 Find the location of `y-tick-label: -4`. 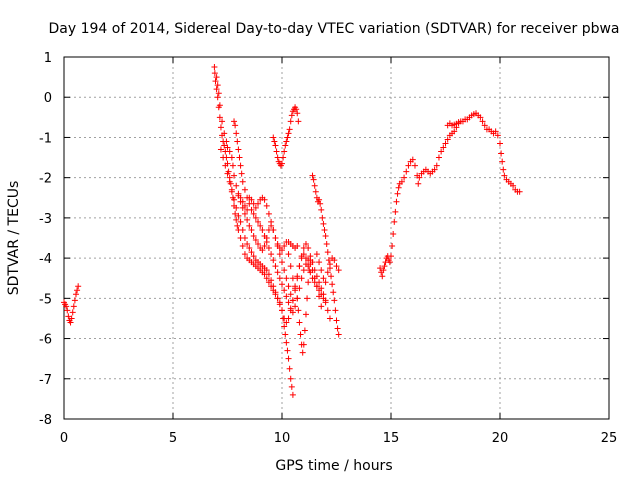

y-tick-label: -4 is located at coordinates (45, 259).